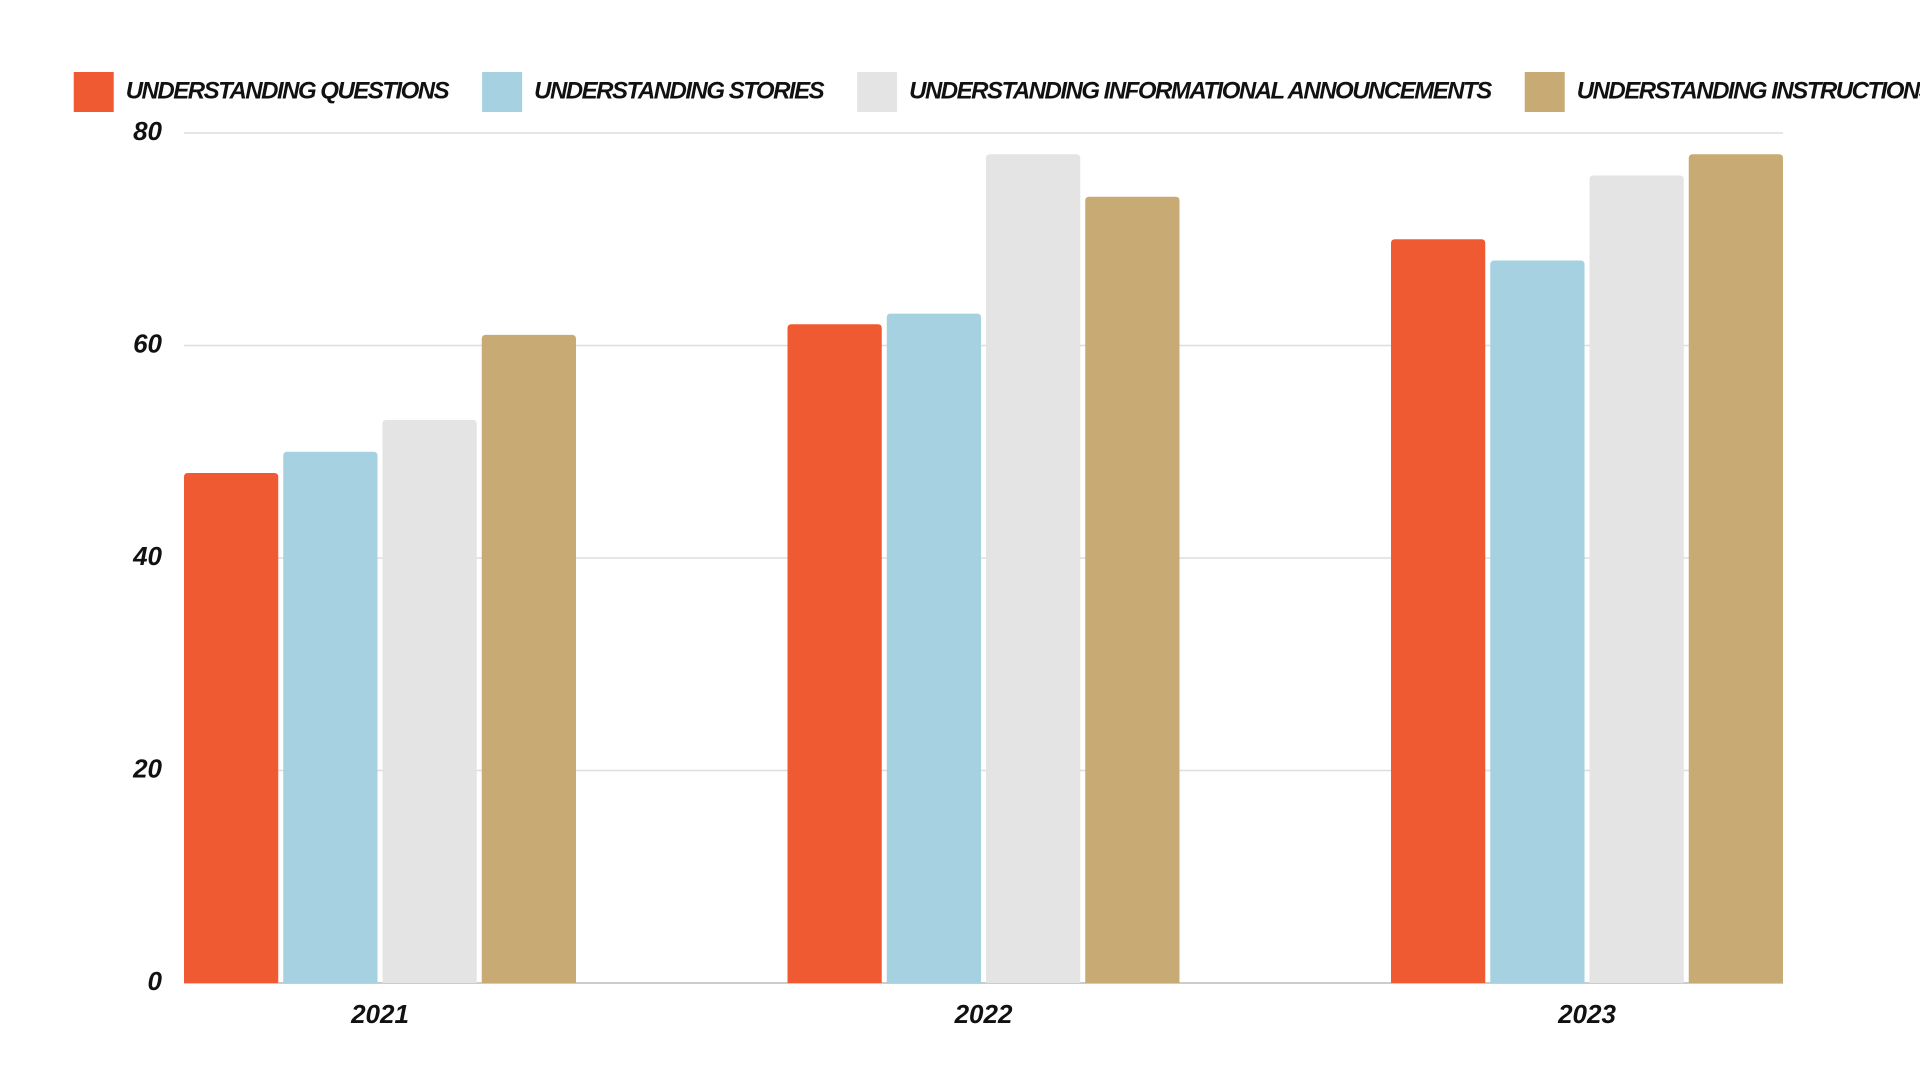 The height and width of the screenshot is (1080, 1920). Describe the element at coordinates (679, 90) in the screenshot. I see `legend-label: UNDERSTANDING STORIES` at that location.